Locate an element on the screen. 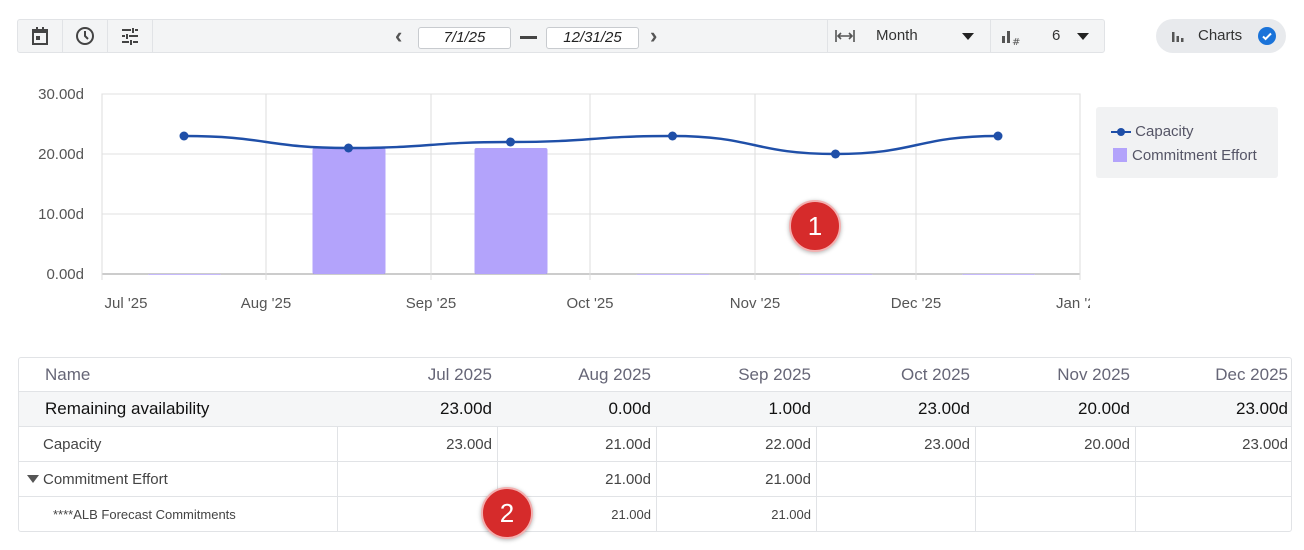 This screenshot has width=1304, height=550. period-select: Month is located at coordinates (908, 36).